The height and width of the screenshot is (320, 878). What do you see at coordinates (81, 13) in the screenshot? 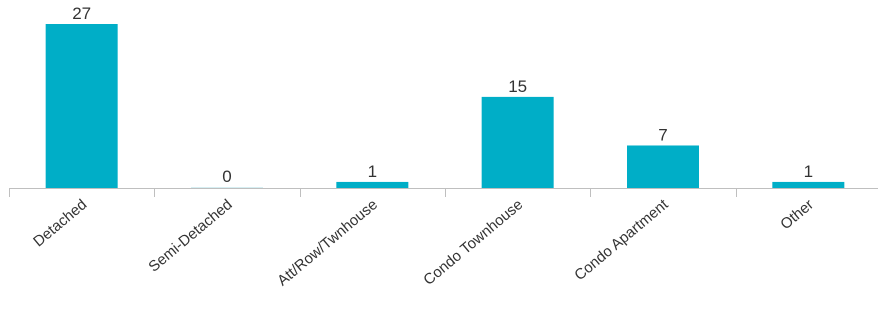
I see `data-label: 27` at bounding box center [81, 13].